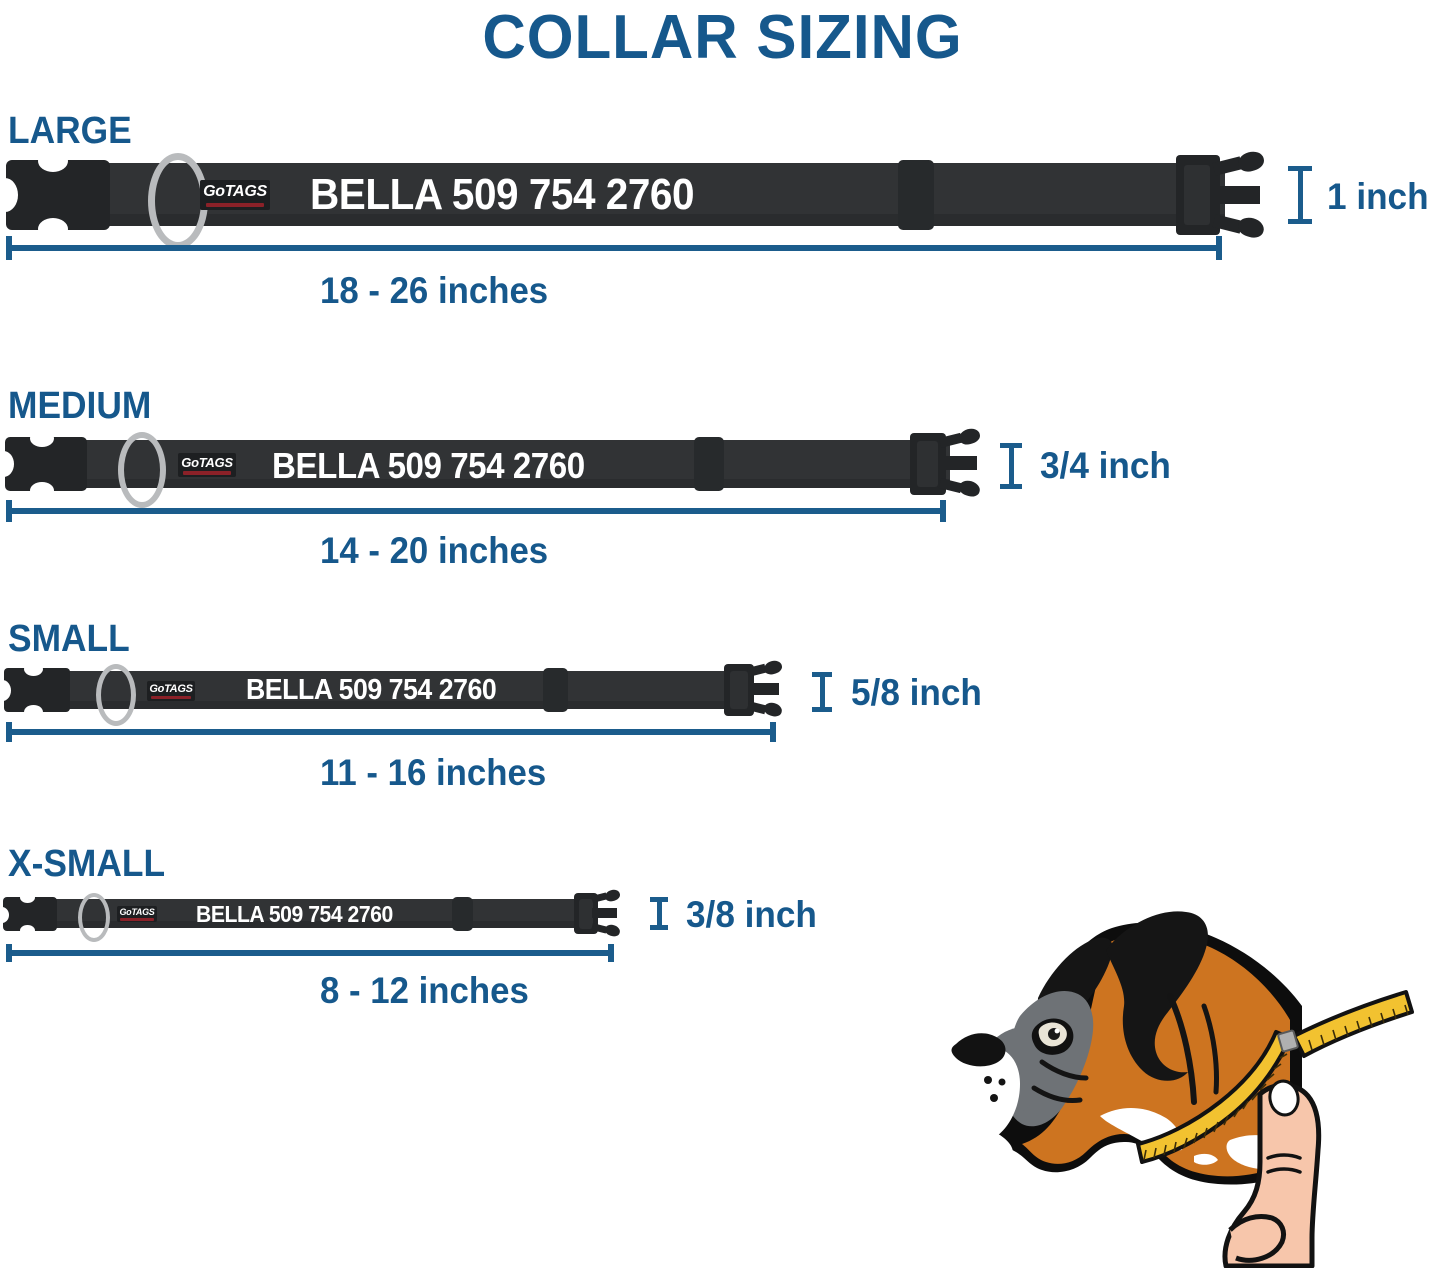 The width and height of the screenshot is (1445, 1268). I want to click on width-label-large: 1 inch, so click(1378, 196).